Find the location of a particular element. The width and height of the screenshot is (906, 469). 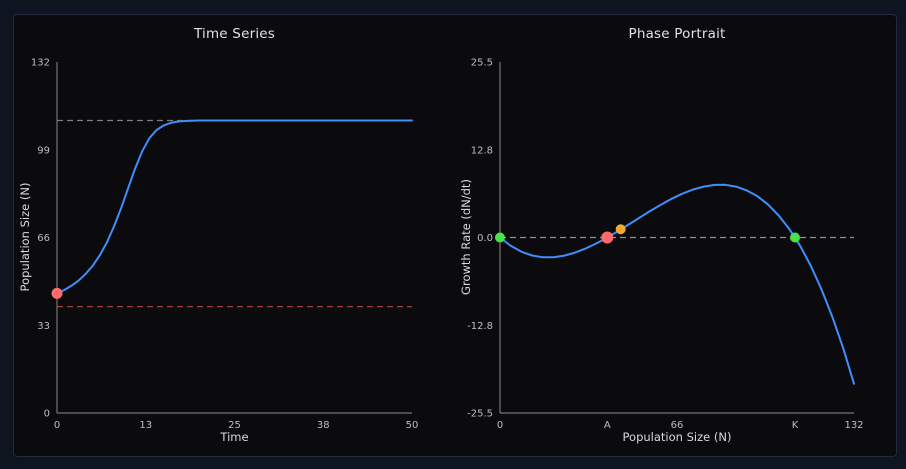

allee-threshold-point is located at coordinates (607, 237).